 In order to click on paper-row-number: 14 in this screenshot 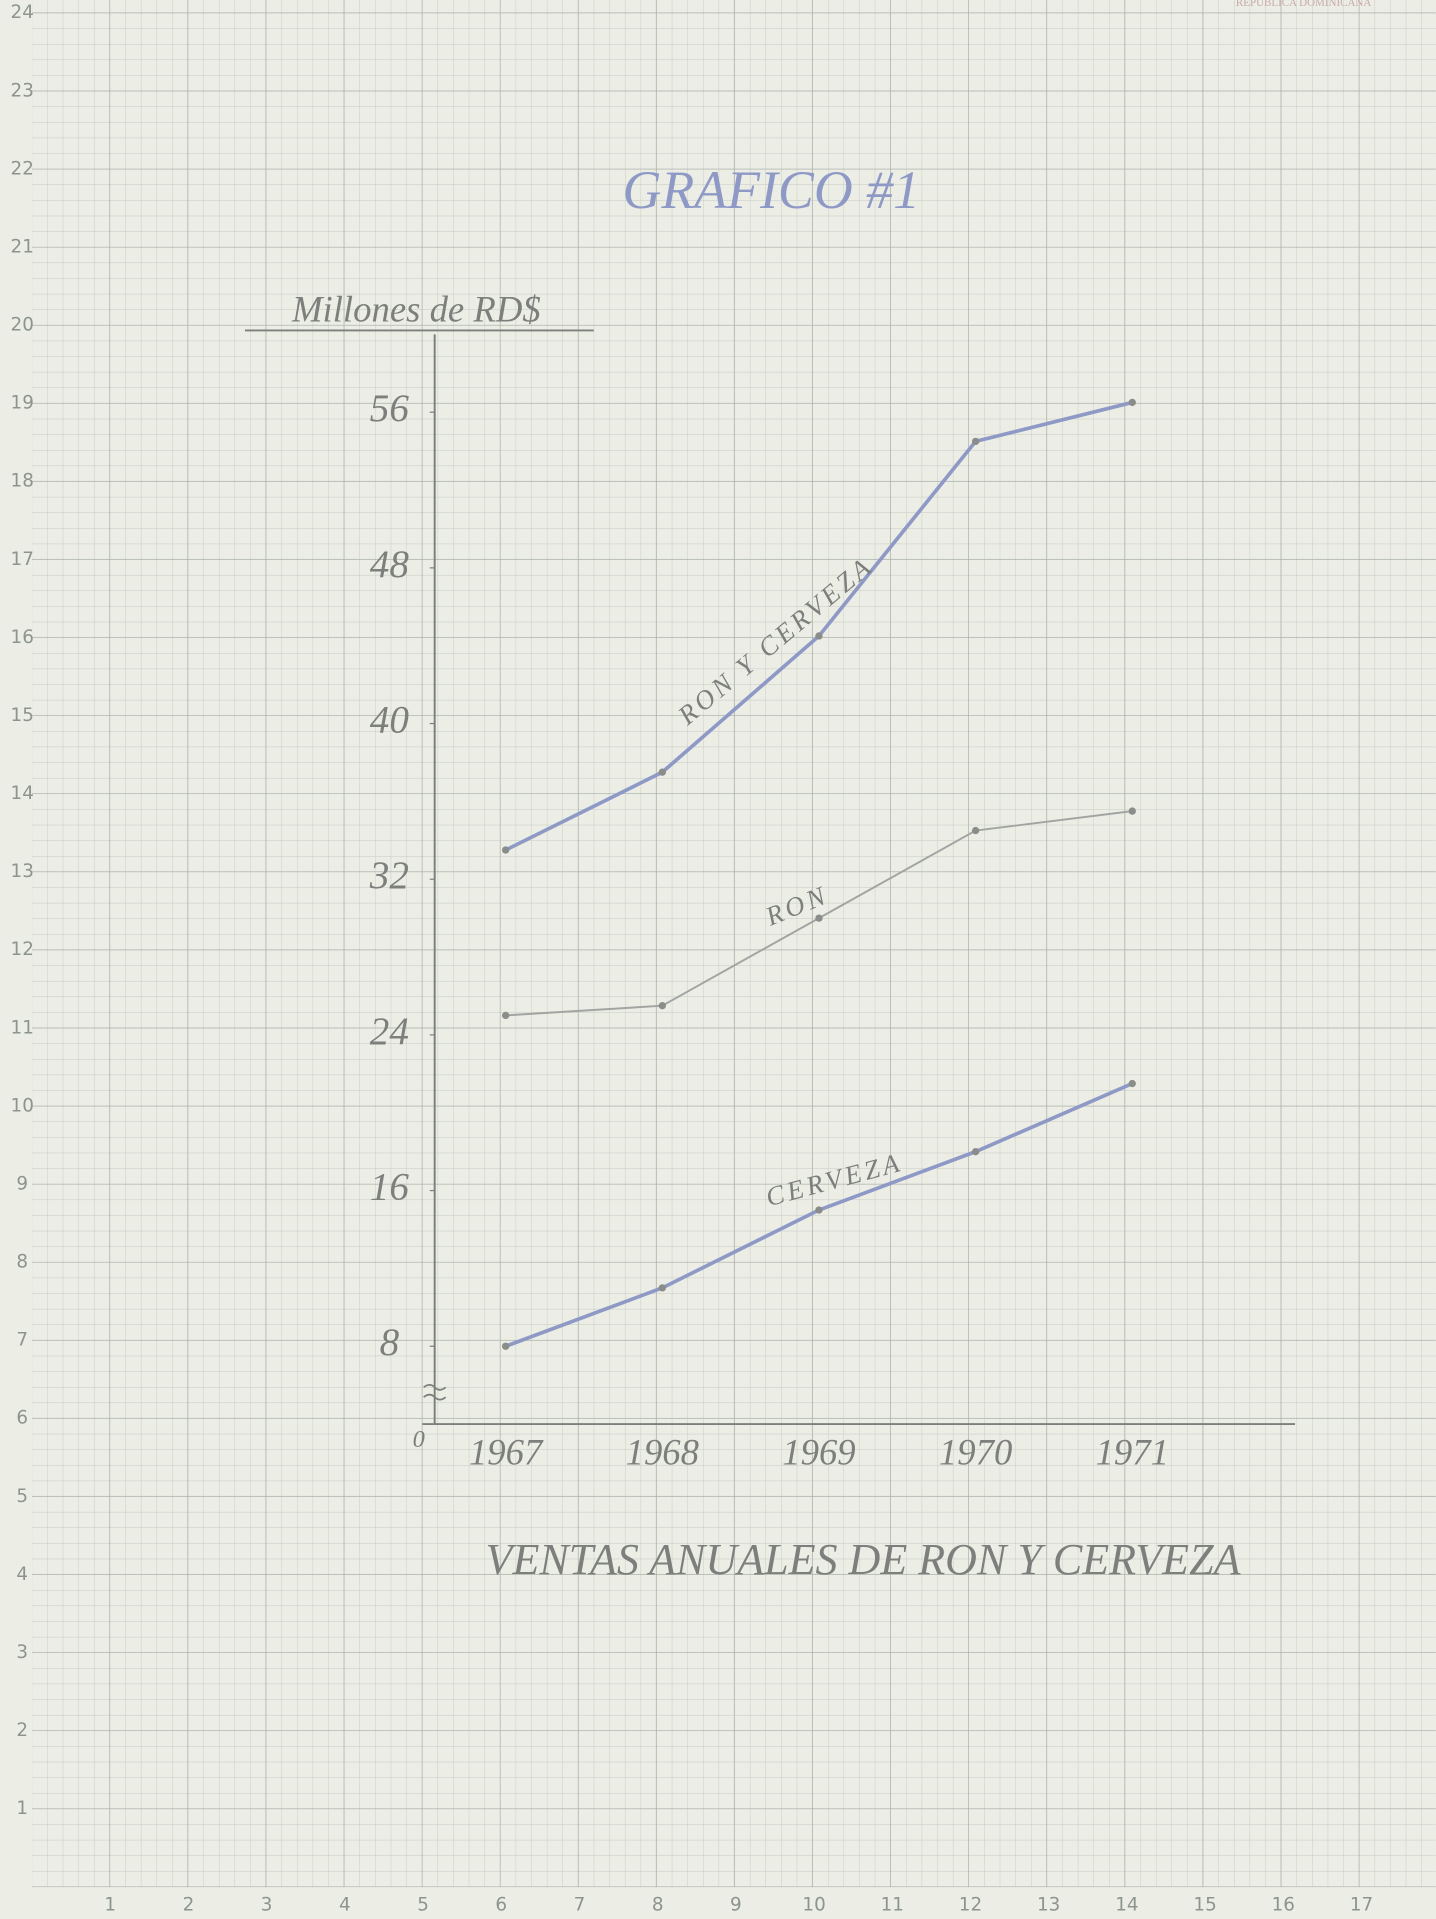, I will do `click(22, 793)`.